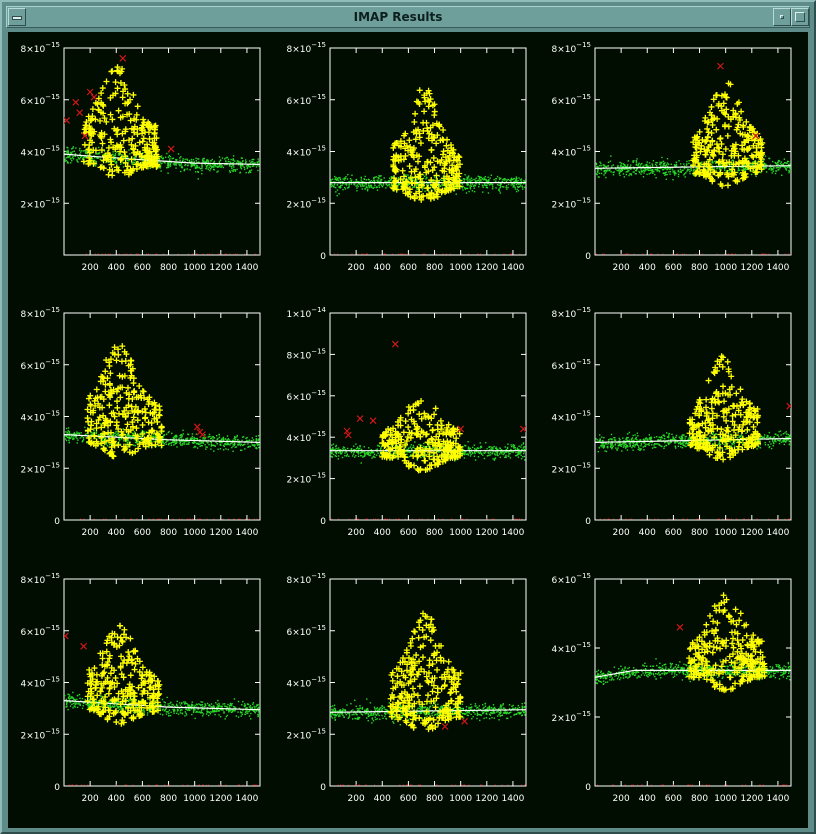 The image size is (816, 834). Describe the element at coordinates (40, 468) in the screenshot. I see `y-tick-label: 2×10⁻¹⁵` at that location.